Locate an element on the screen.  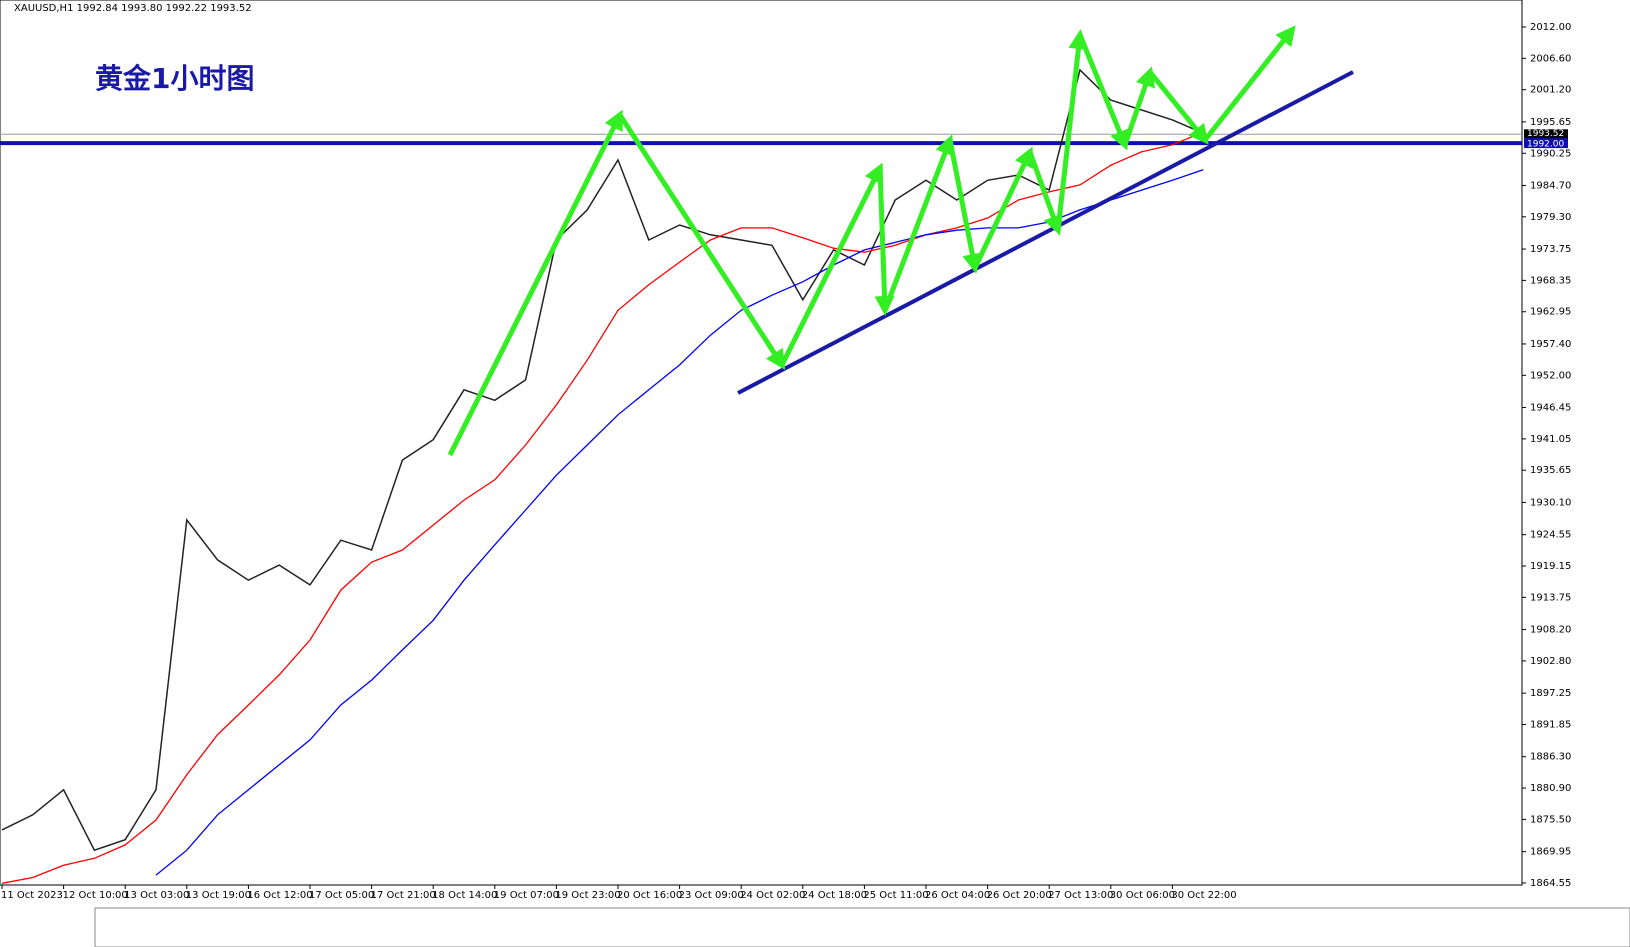
y-tick-label: 2006.60 is located at coordinates (1550, 58).